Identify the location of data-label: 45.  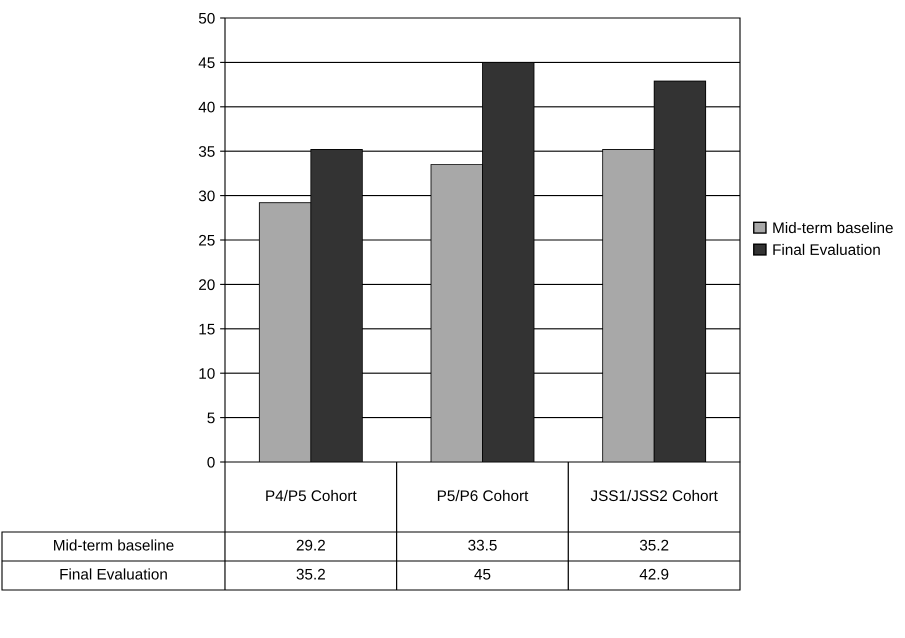
(482, 574).